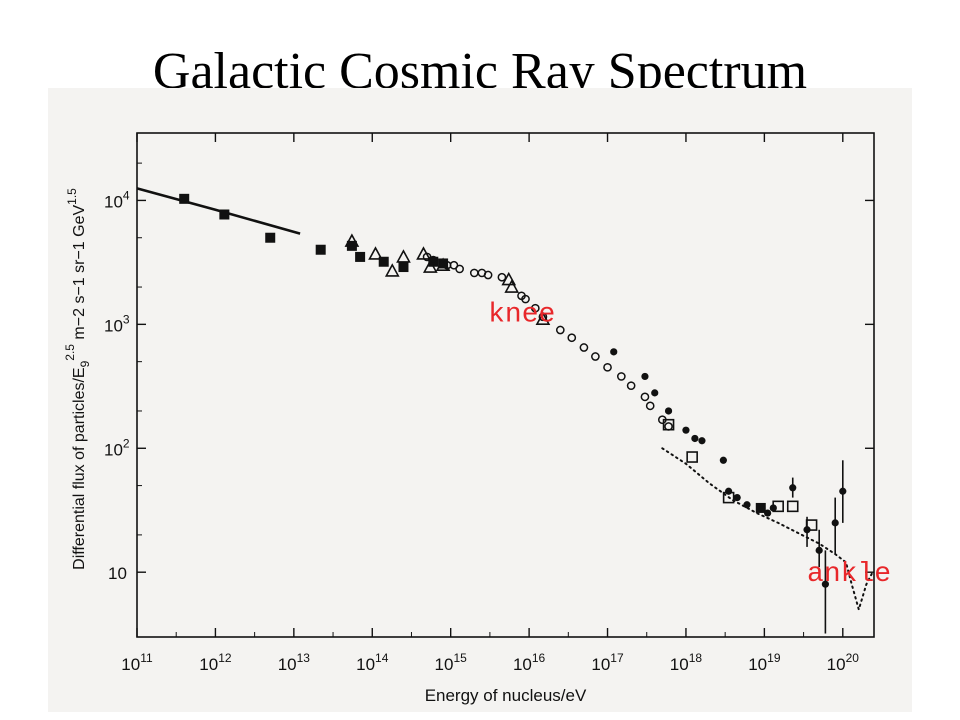 The image size is (960, 720). What do you see at coordinates (218, 211) in the screenshot?
I see `spectrum-fit-curve` at bounding box center [218, 211].